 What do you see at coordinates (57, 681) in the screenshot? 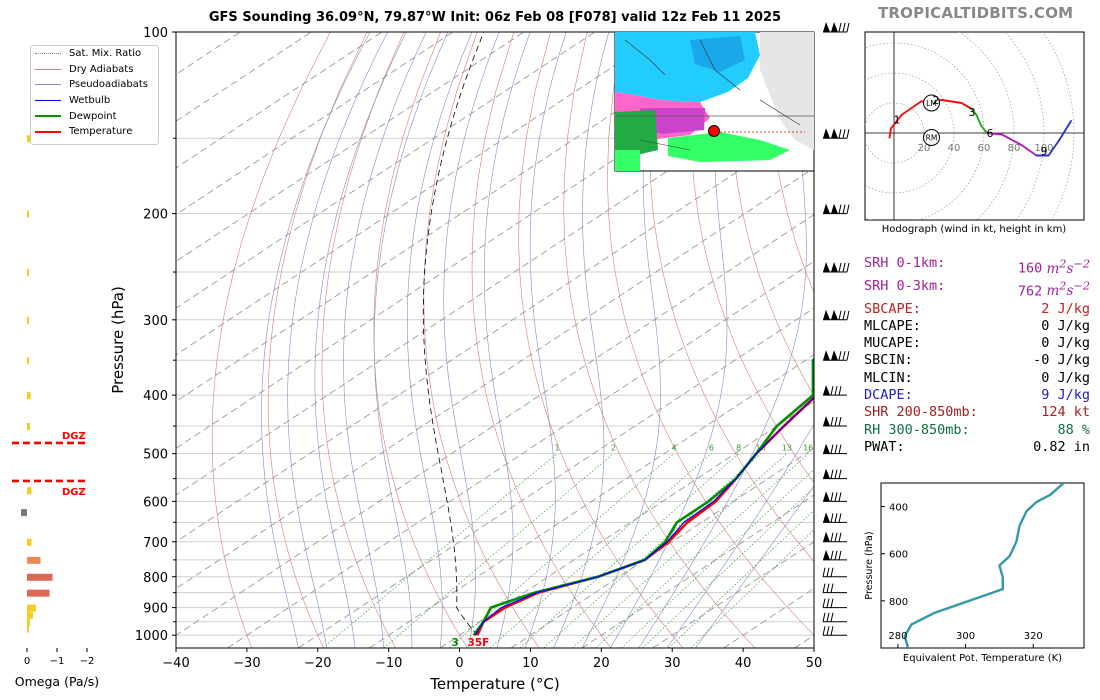
I see `omega-axis-label: Omega (Pa/s)` at bounding box center [57, 681].